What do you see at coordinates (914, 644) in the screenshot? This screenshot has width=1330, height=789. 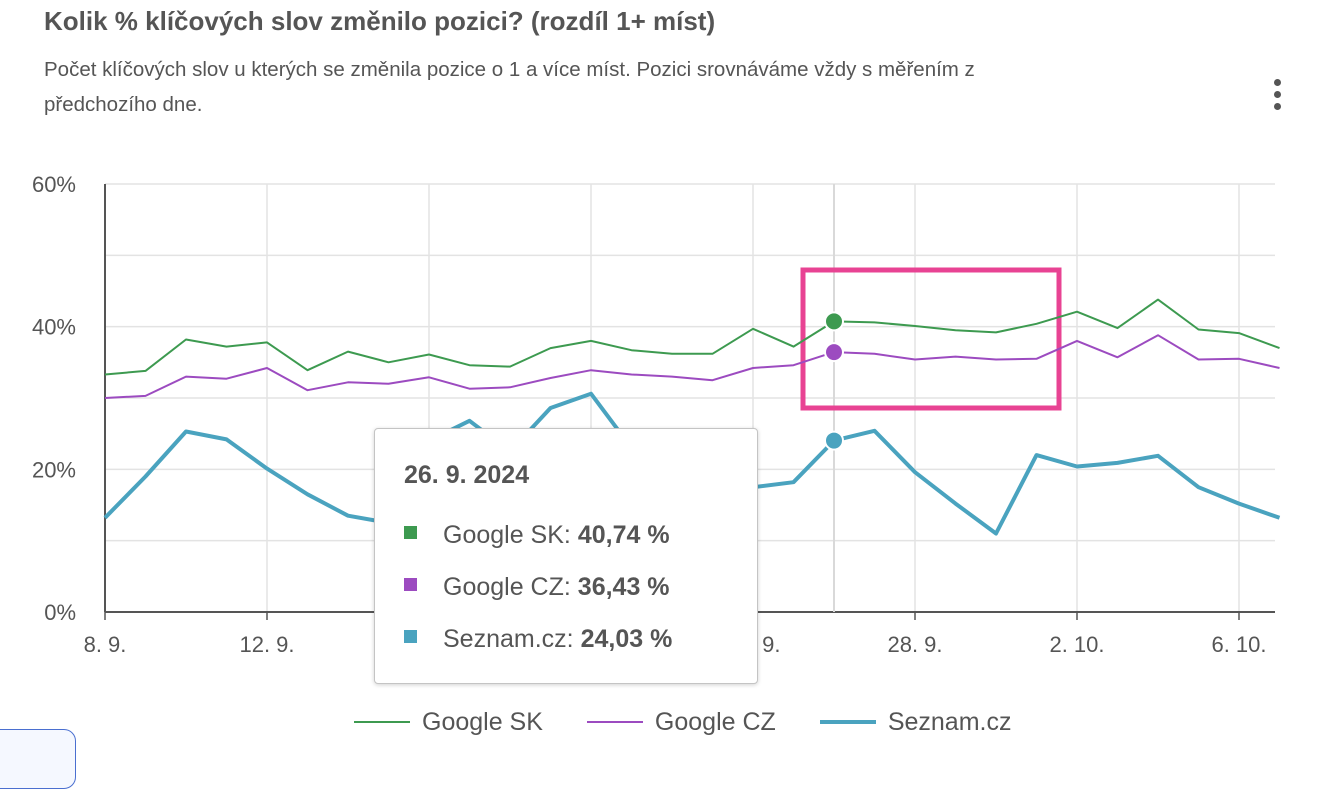 I see `x-tick-label: 28. 9.` at bounding box center [914, 644].